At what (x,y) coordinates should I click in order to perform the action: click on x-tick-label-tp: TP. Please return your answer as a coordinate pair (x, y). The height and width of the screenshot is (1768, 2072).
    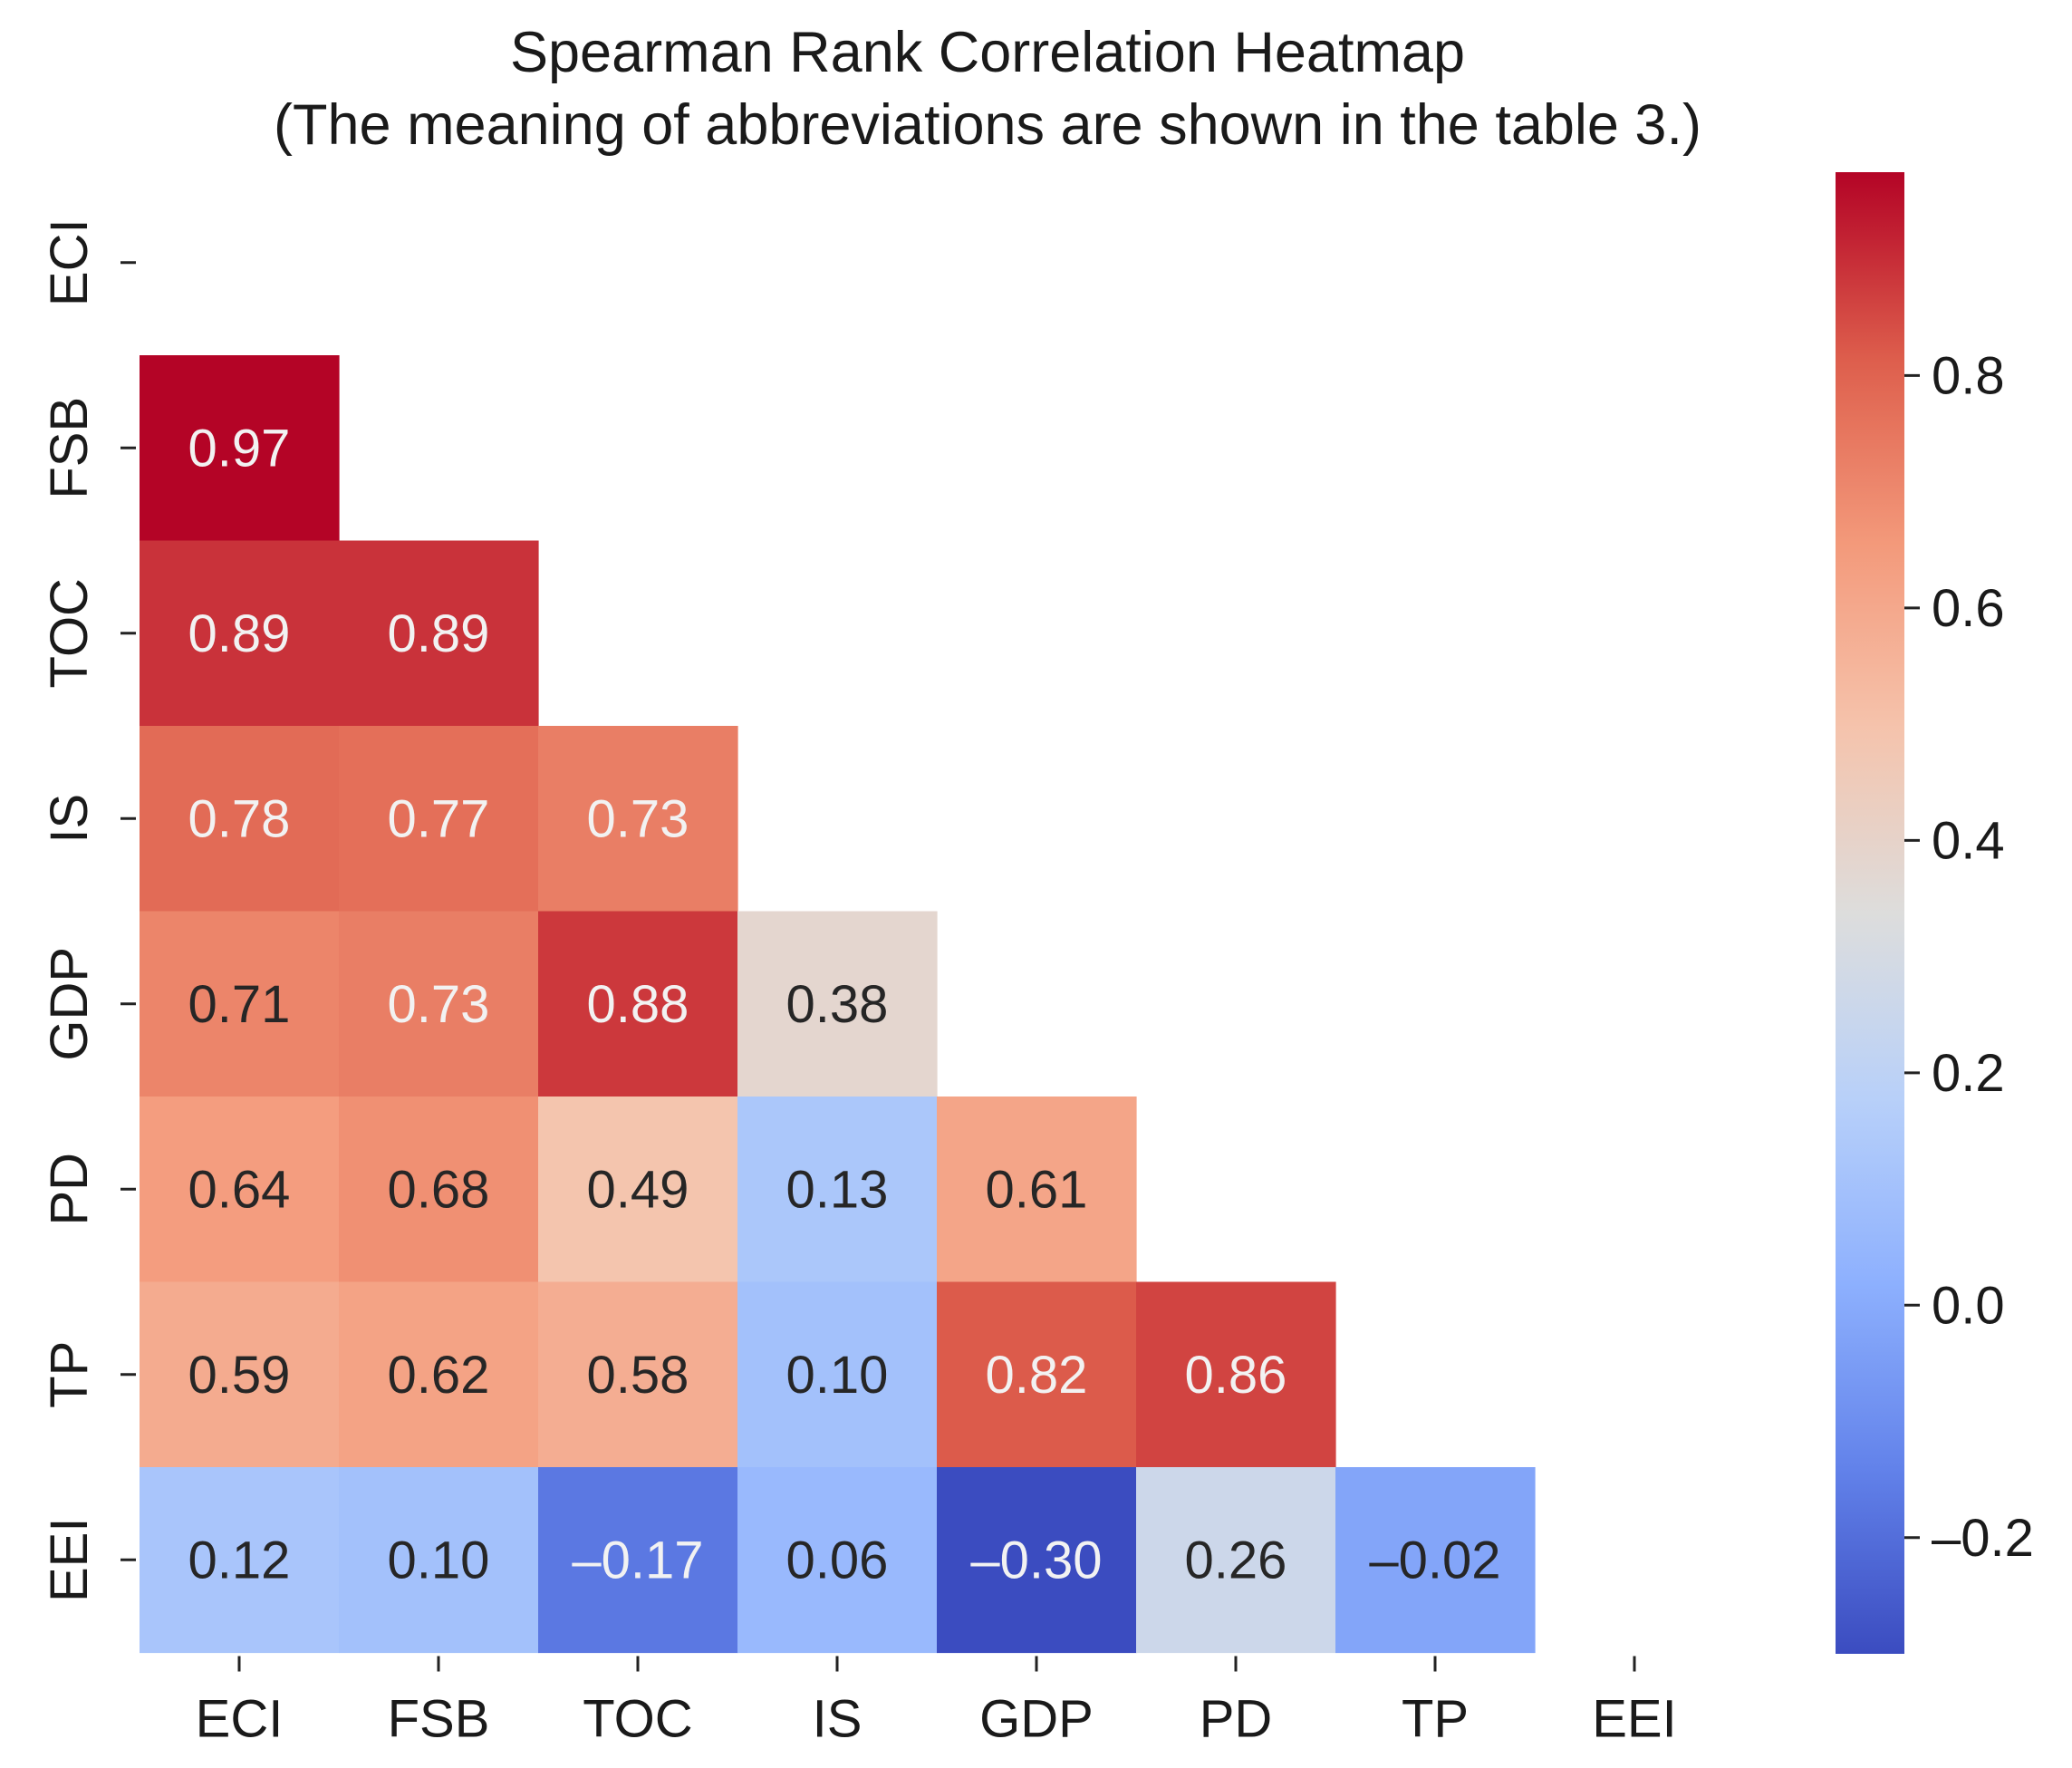
    Looking at the image, I should click on (1435, 1720).